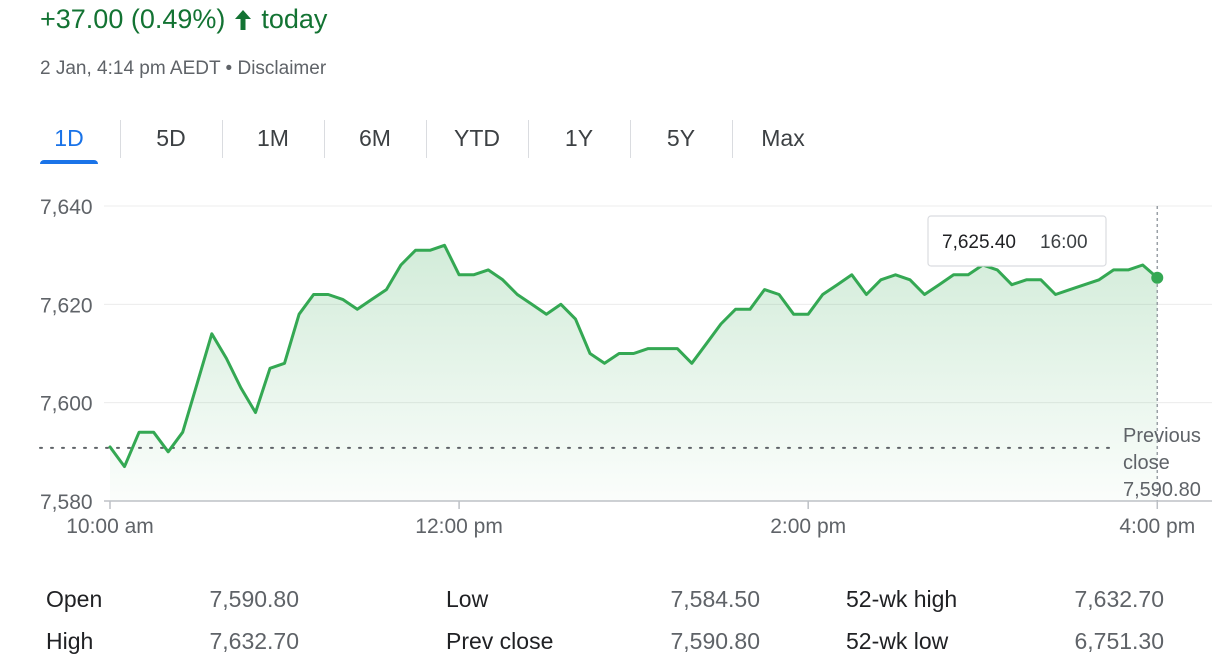 Image resolution: width=1228 pixels, height=662 pixels. Describe the element at coordinates (243, 19) in the screenshot. I see `arrow-up-icon` at that location.